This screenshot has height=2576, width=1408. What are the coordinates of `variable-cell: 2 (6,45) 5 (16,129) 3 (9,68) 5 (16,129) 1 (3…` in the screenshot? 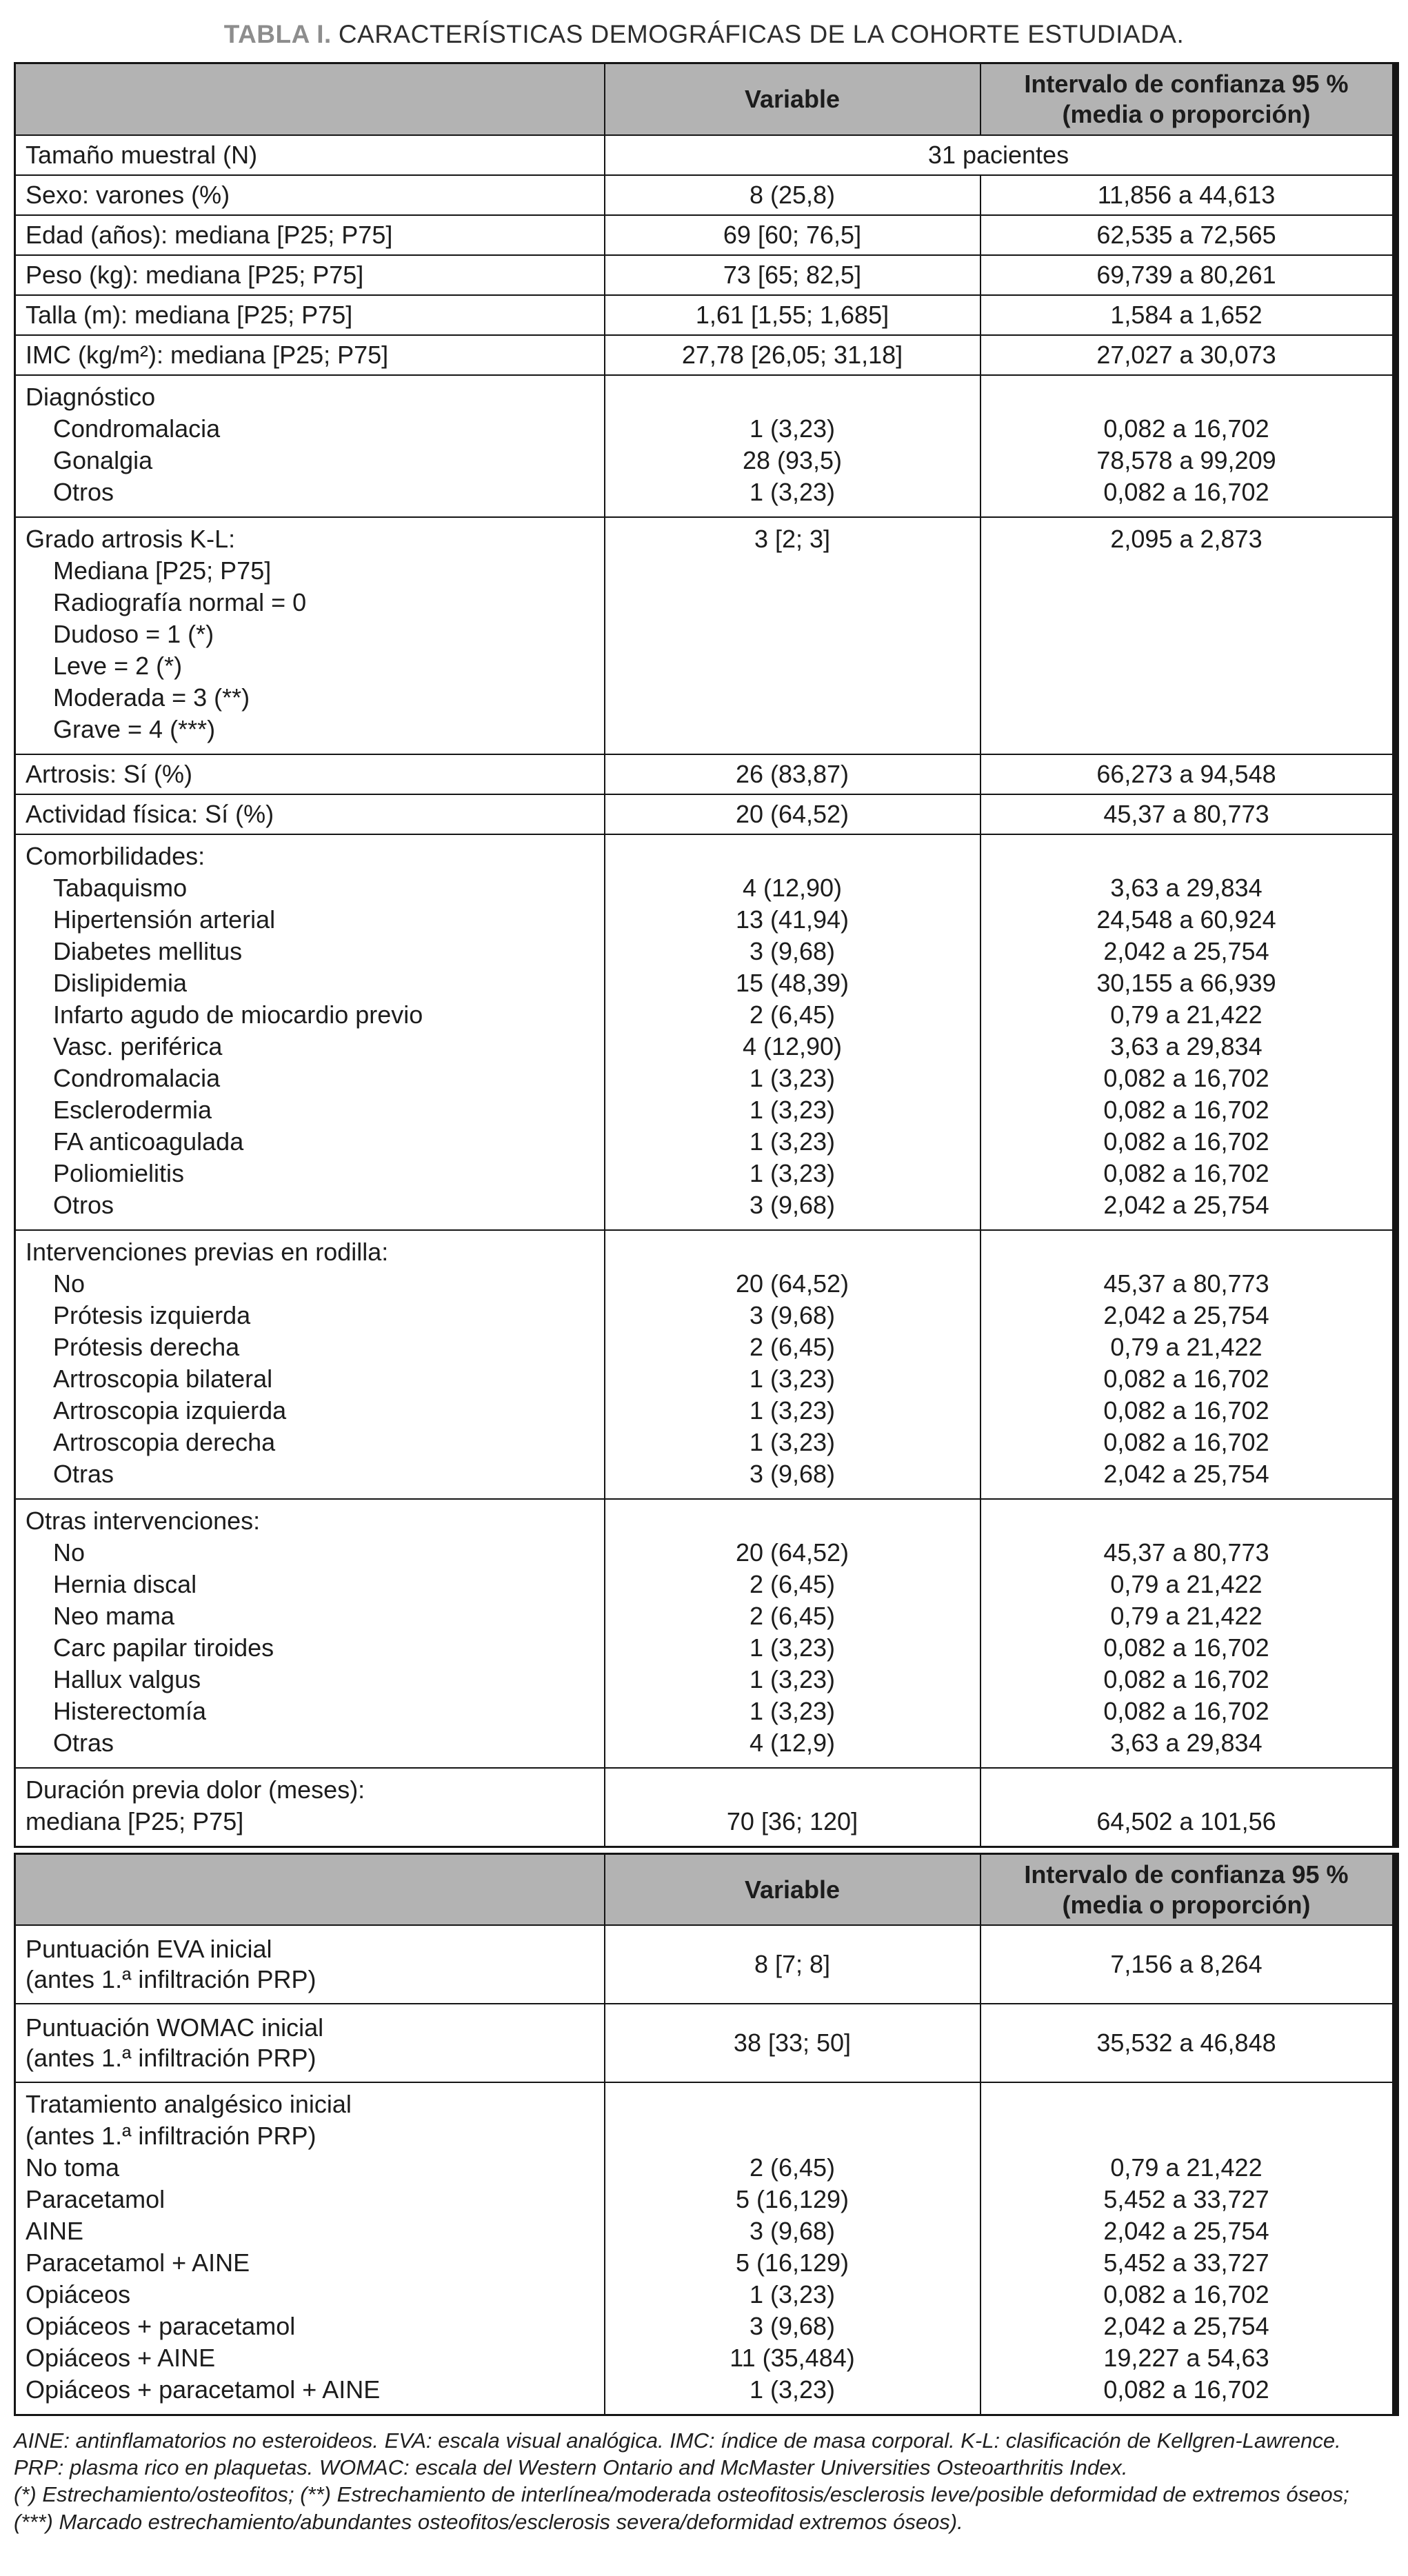 It's located at (792, 2249).